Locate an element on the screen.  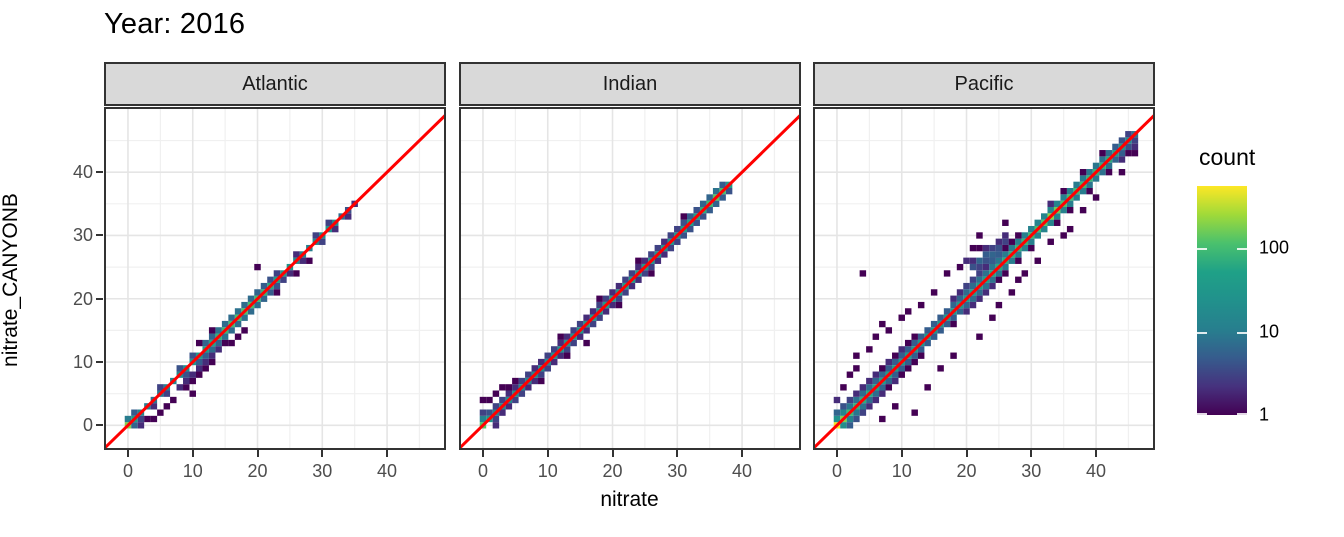
facet-strip-indian: Indian is located at coordinates (630, 84).